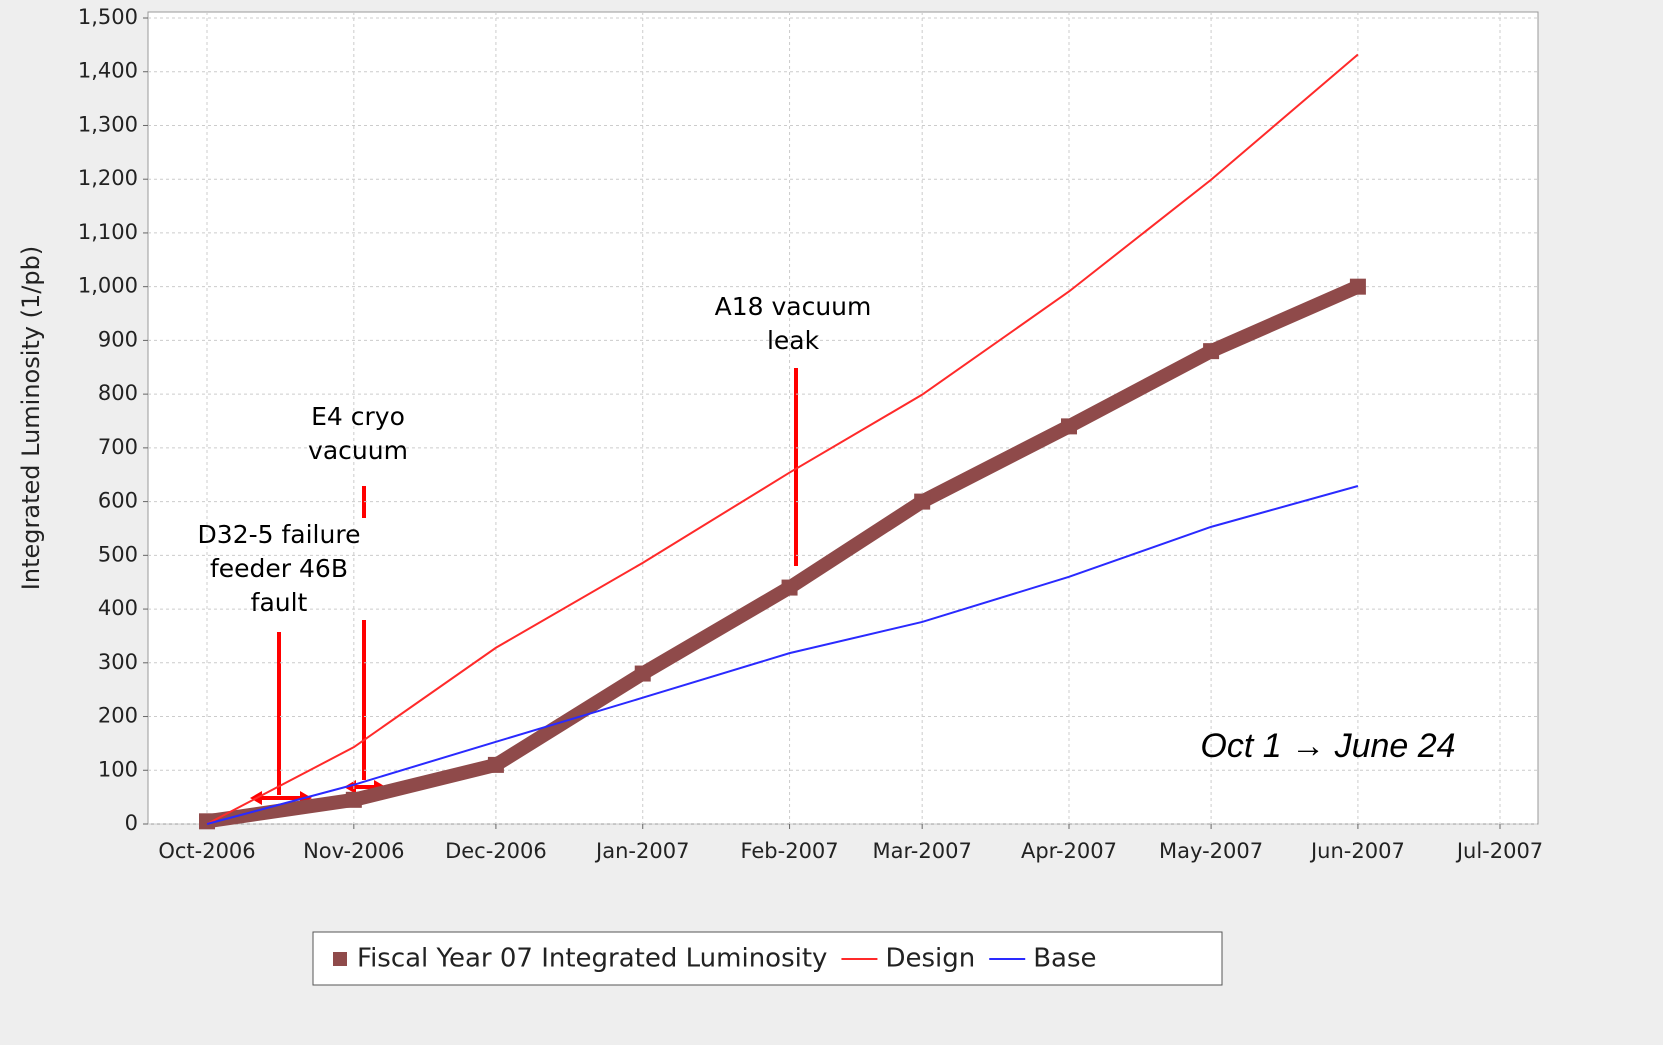 This screenshot has height=1045, width=1663. Describe the element at coordinates (108, 124) in the screenshot. I see `y-tick-label: 1,300` at that location.